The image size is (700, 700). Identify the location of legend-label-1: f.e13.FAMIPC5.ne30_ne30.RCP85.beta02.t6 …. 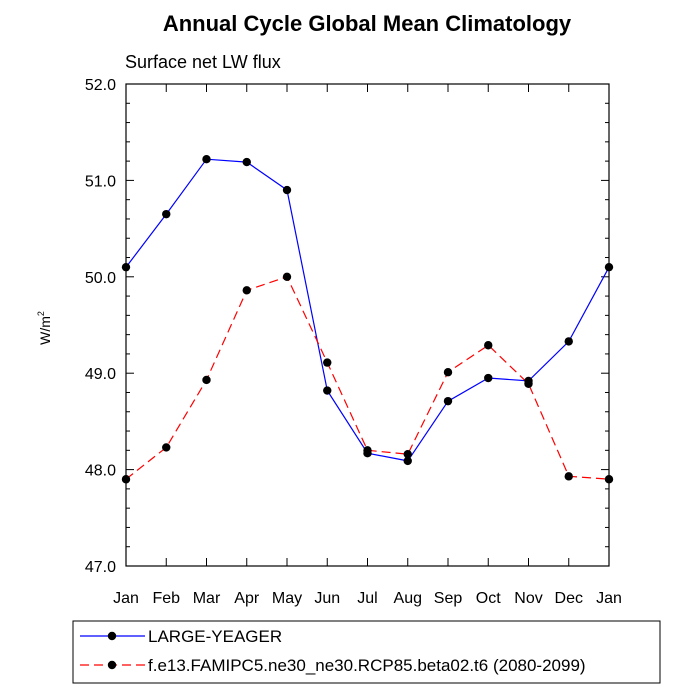
(367, 665).